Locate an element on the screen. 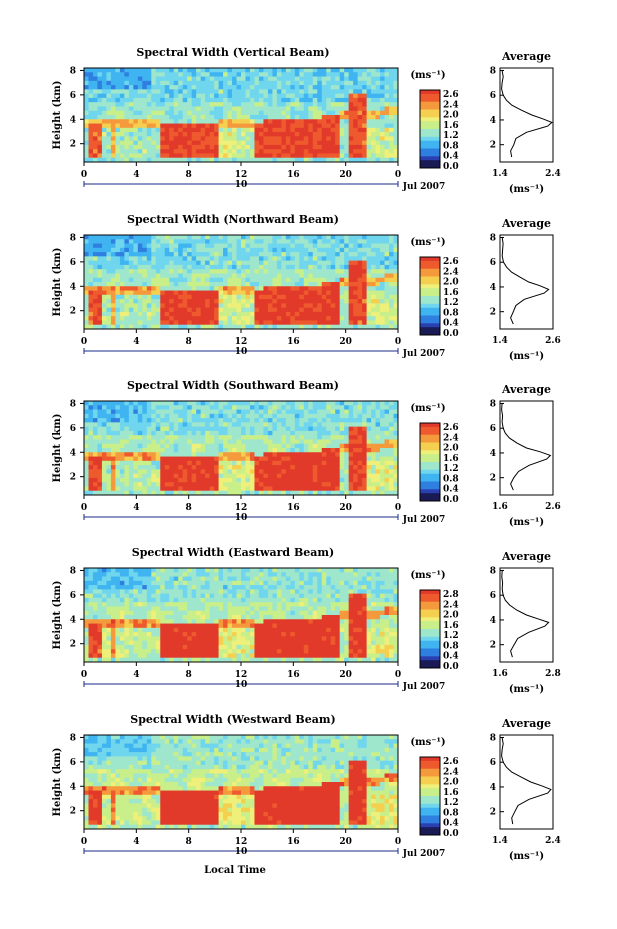  average-x-label: (ms⁻¹) is located at coordinates (526, 522).